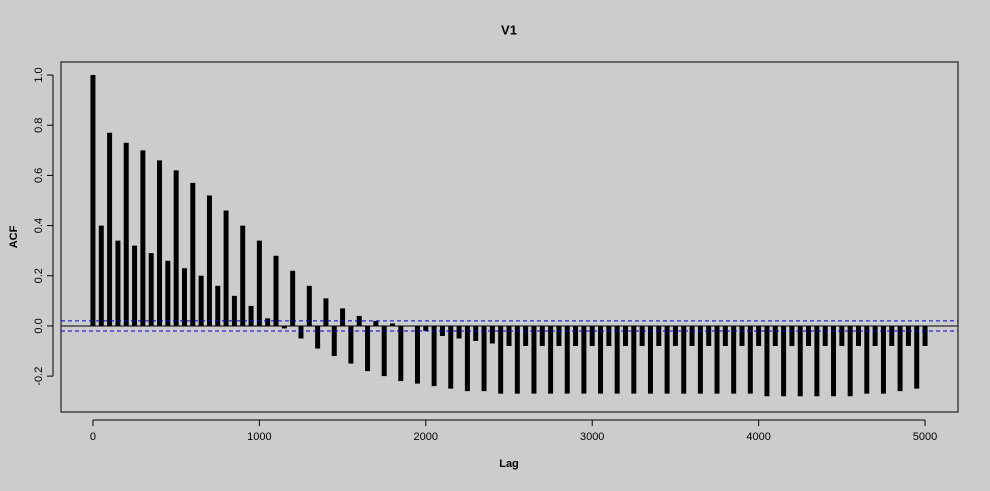  Describe the element at coordinates (592, 437) in the screenshot. I see `x-tick-label: 3000` at that location.